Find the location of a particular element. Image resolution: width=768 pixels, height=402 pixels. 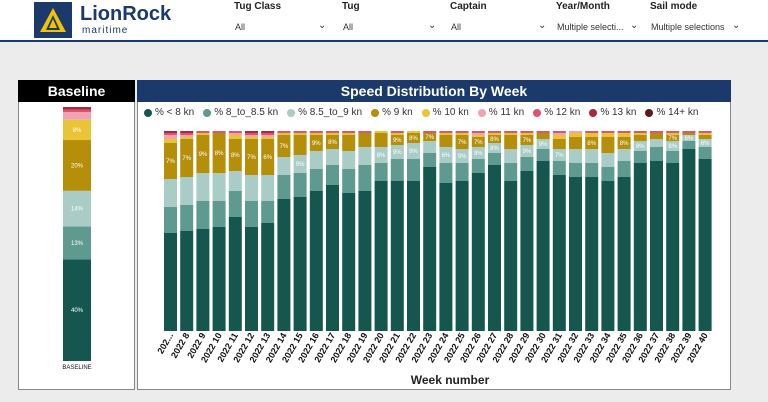

legend-item: % 11 kn is located at coordinates (500, 112).